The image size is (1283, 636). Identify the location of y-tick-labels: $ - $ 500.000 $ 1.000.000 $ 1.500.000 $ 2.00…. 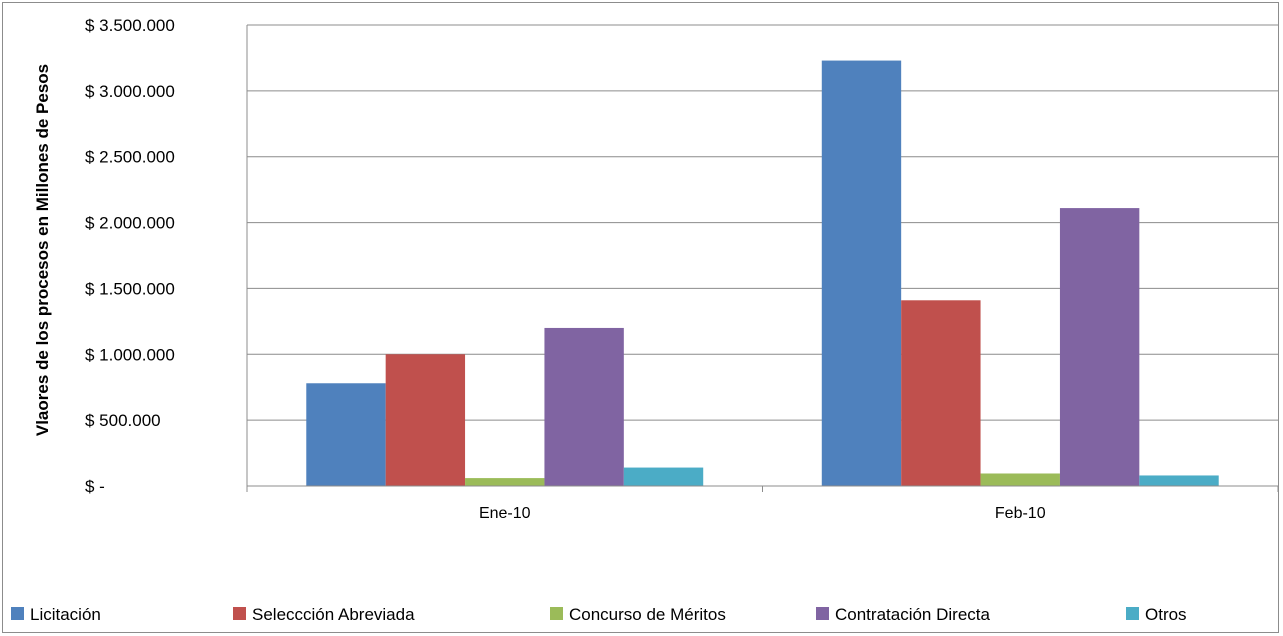
(130, 256).